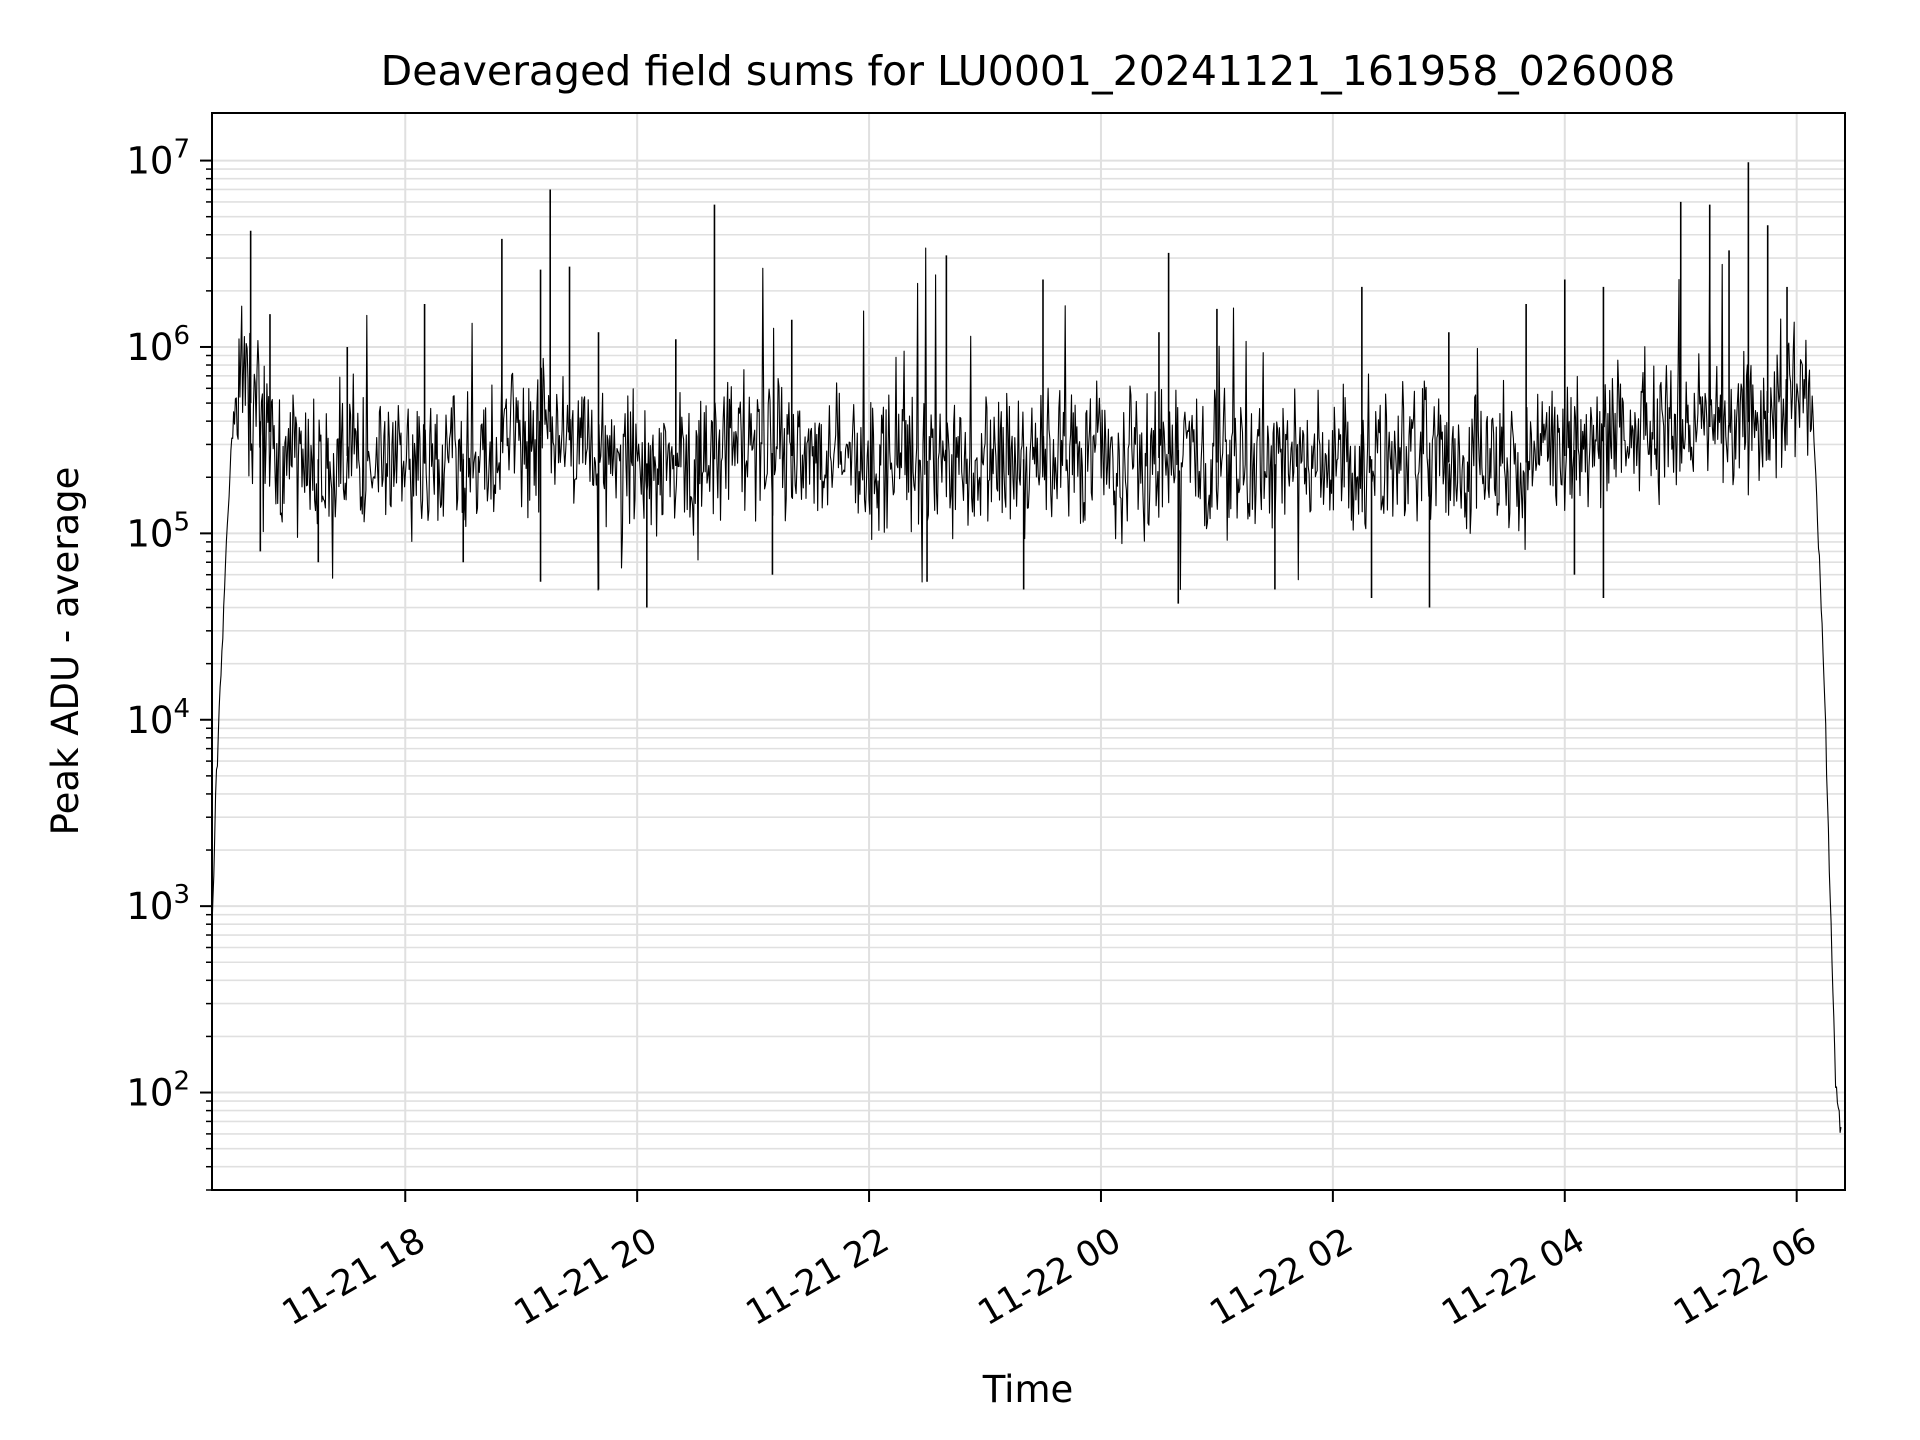  Describe the element at coordinates (158, 345) in the screenshot. I see `y-tick-label: 106` at that location.